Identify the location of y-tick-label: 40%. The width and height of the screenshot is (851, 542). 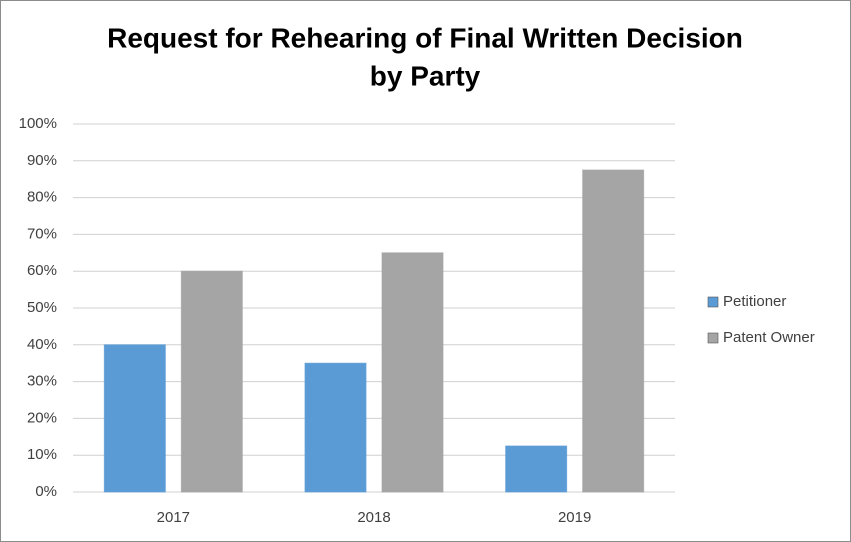
(42, 344).